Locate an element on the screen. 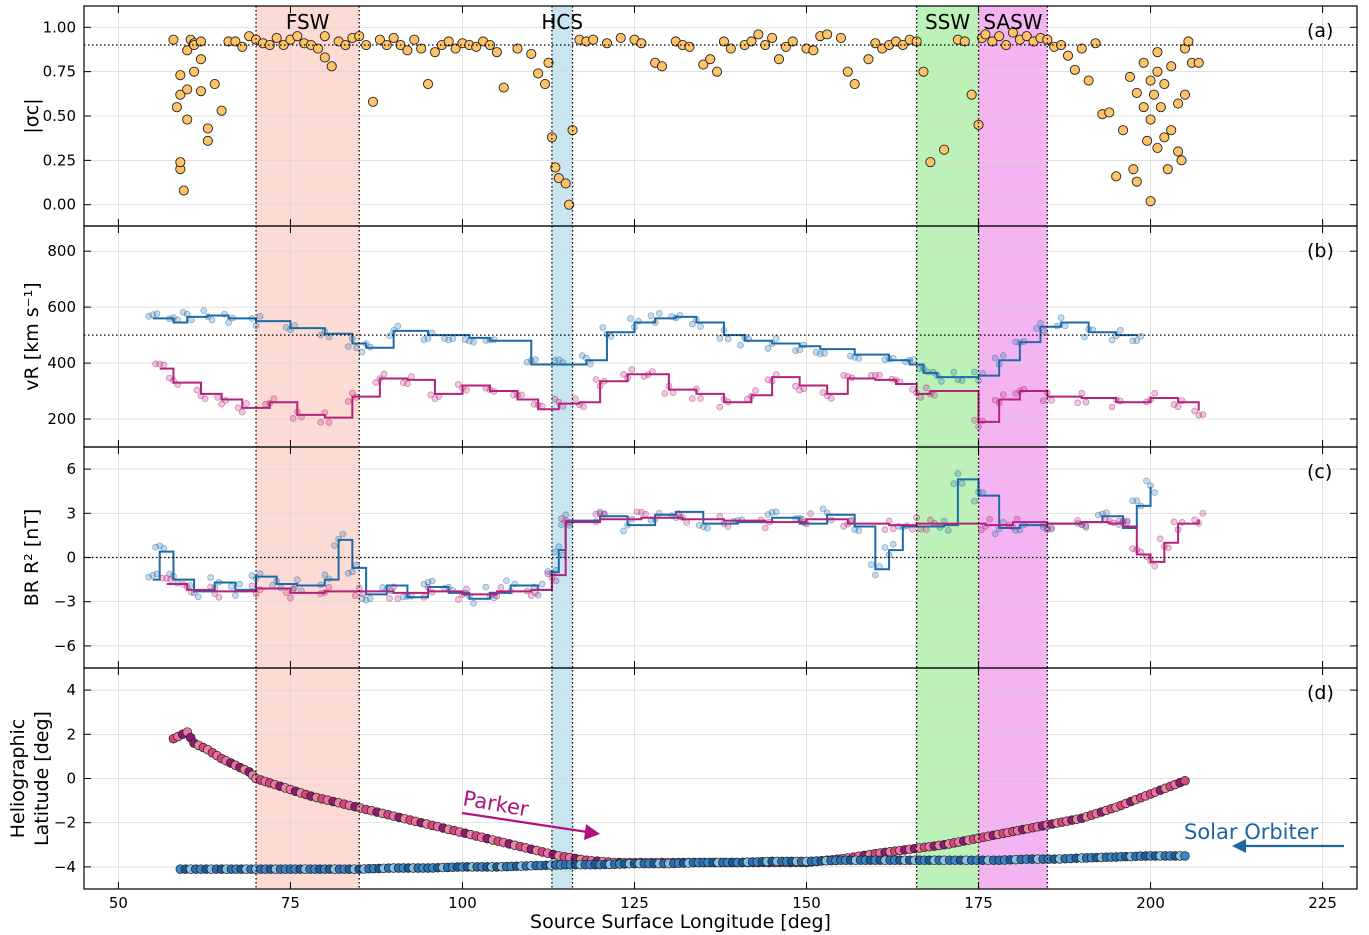 This screenshot has width=1369, height=935. annotation-arrowhead-parker is located at coordinates (592, 832).